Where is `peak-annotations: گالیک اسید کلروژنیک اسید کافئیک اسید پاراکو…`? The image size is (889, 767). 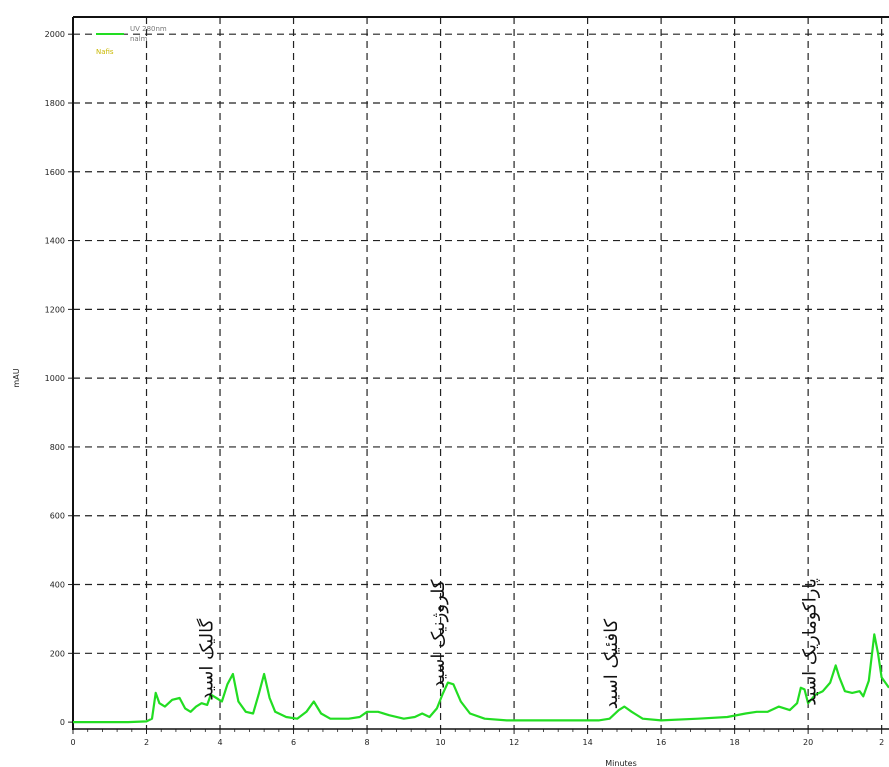 peak-annotations: گالیک اسید کلروژنیک اسید کافئیک اسید پاراکو… is located at coordinates (508, 643).